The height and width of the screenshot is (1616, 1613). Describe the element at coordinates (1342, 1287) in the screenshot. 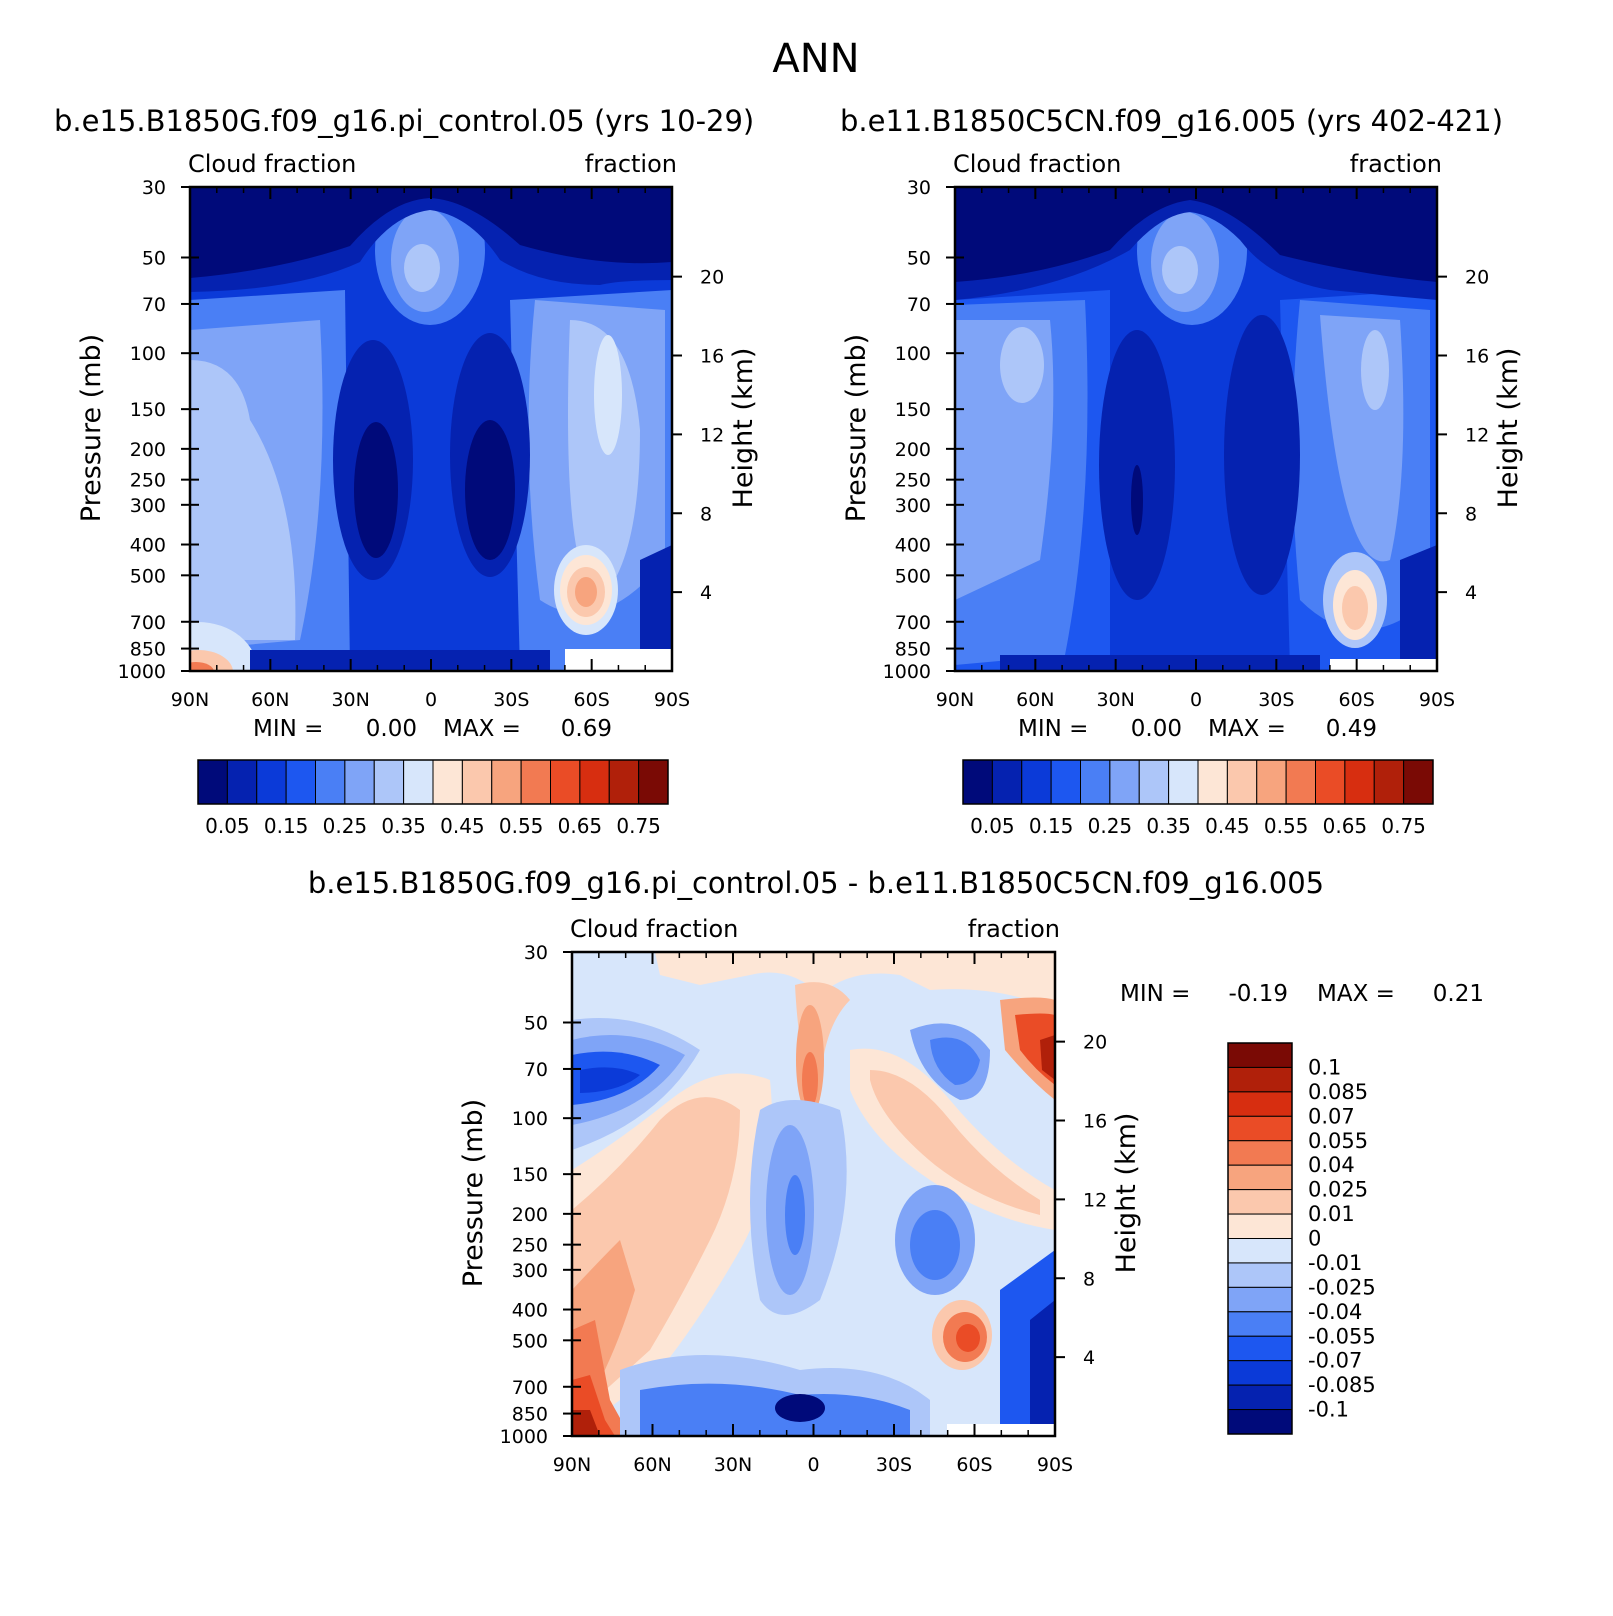

I see `colorbar-label: -0.025` at that location.